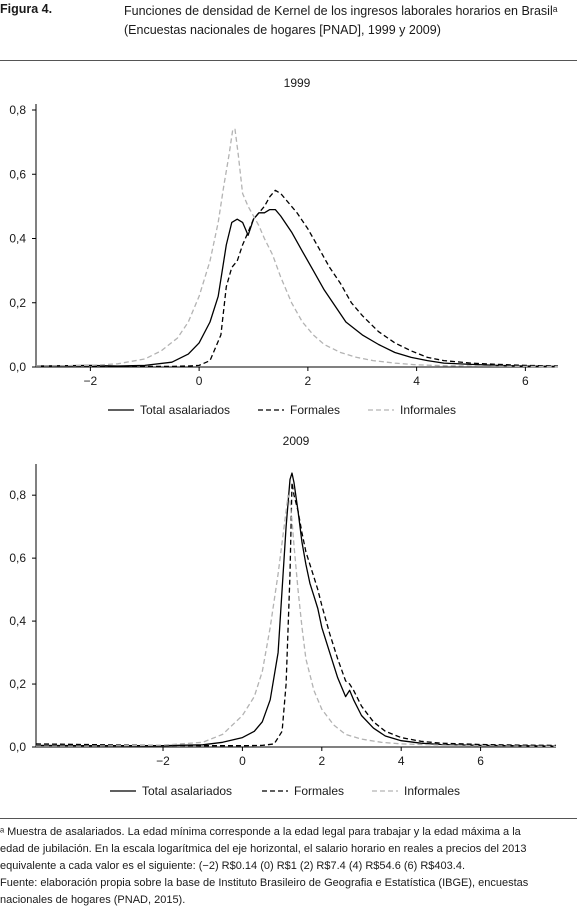 Image resolution: width=577 pixels, height=913 pixels. I want to click on chart-title: 1999, so click(297, 83).